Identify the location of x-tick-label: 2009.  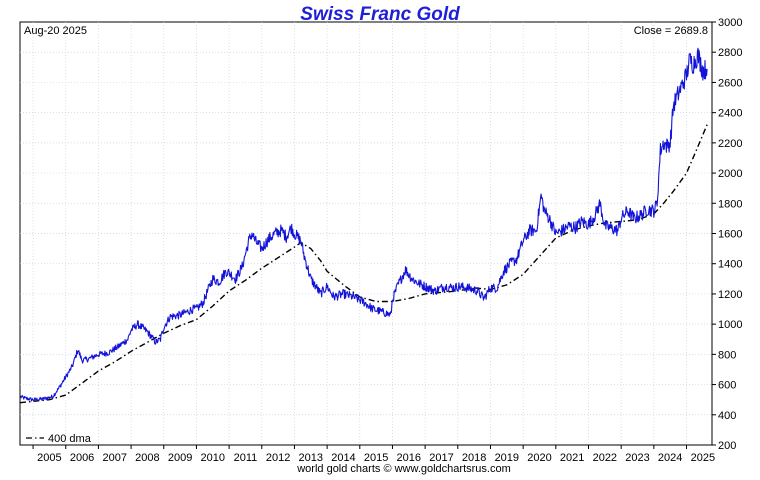
(180, 458).